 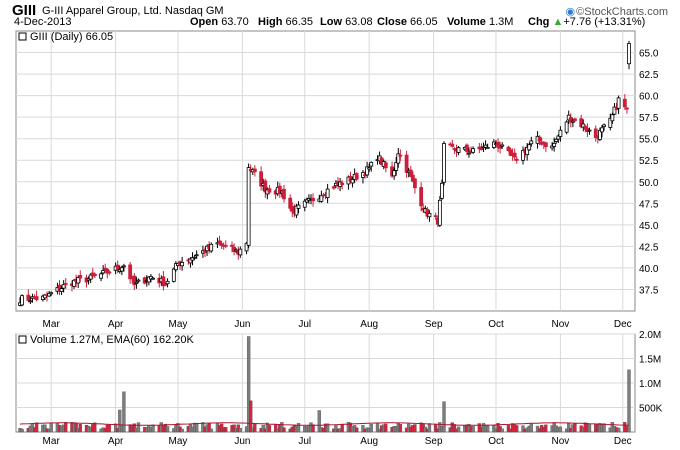 What do you see at coordinates (617, 11) in the screenshot?
I see `watermark: ◉©StockCharts.com` at bounding box center [617, 11].